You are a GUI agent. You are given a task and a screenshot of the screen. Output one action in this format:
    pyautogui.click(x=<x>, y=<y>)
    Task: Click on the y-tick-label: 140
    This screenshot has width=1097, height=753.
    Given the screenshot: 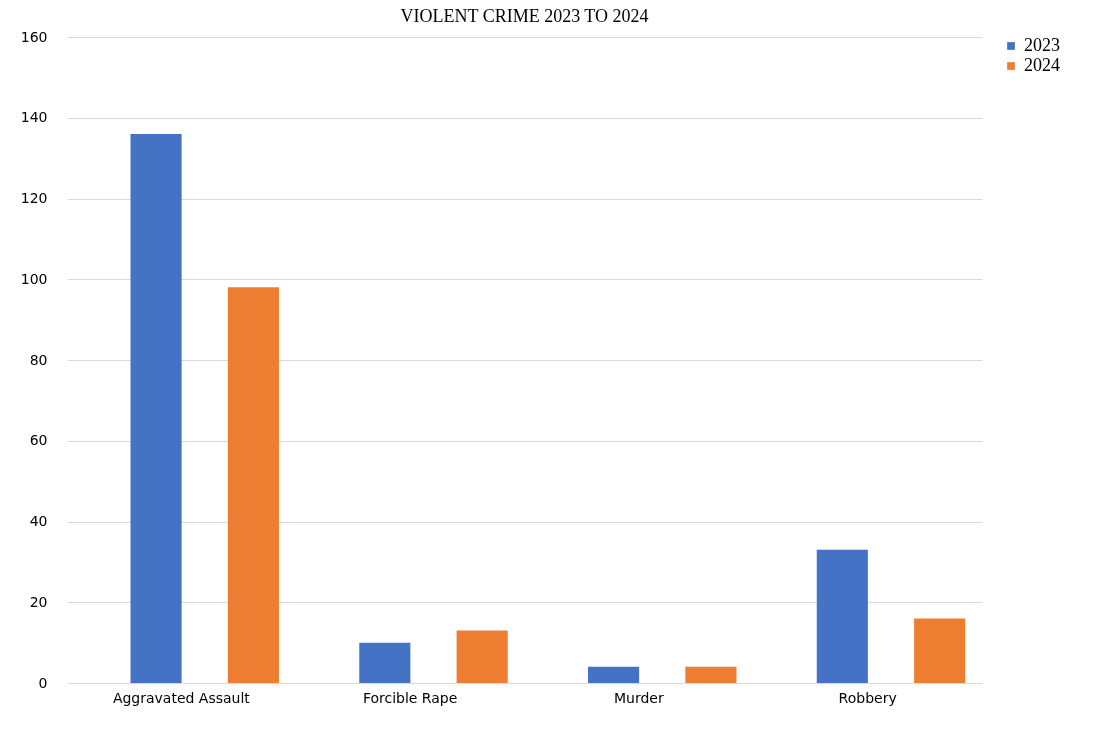 What is the action you would take?
    pyautogui.click(x=34, y=117)
    